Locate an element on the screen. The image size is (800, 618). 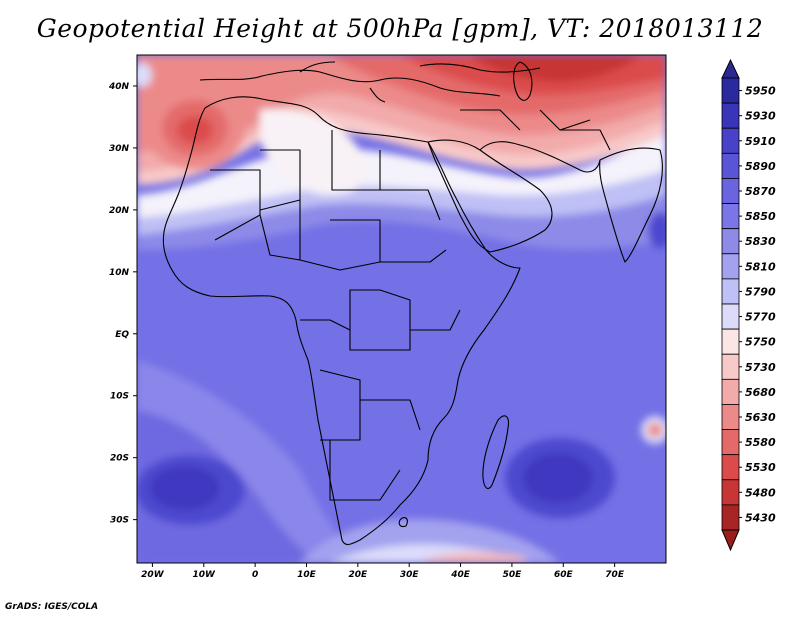
colorbar-label: 5810 is located at coordinates (760, 266).